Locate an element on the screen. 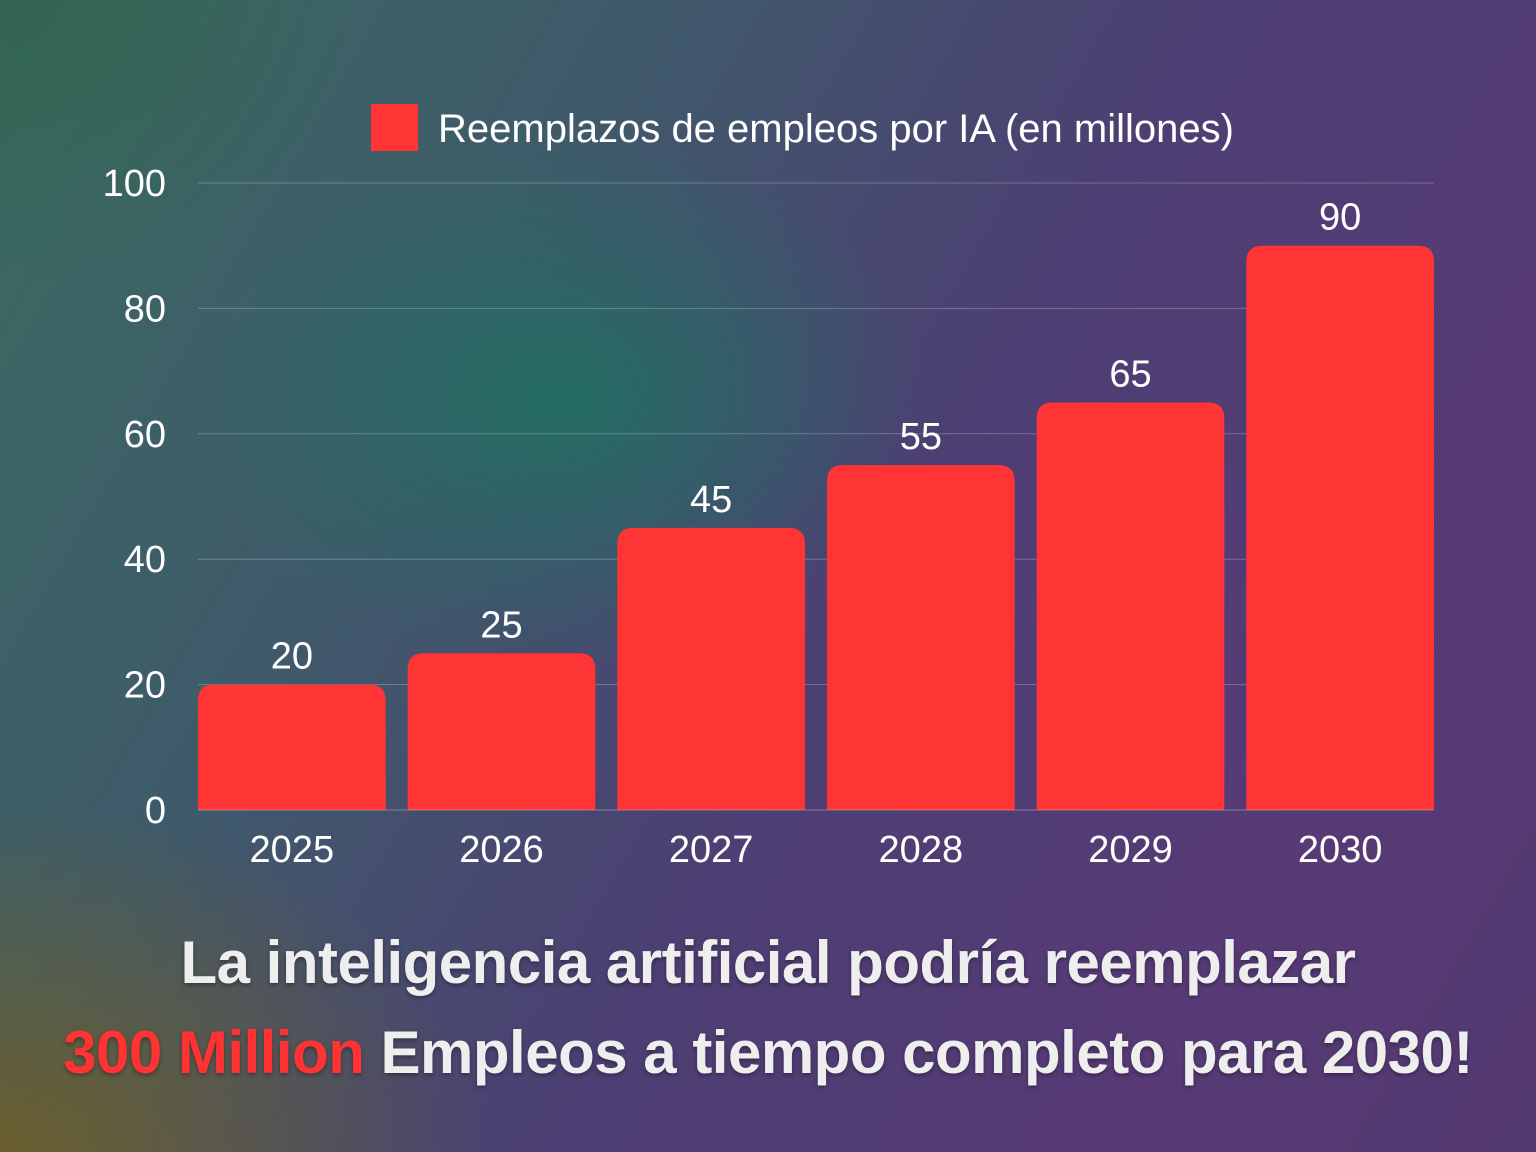 This screenshot has height=1152, width=1536. data-label-2028: 55 is located at coordinates (921, 437).